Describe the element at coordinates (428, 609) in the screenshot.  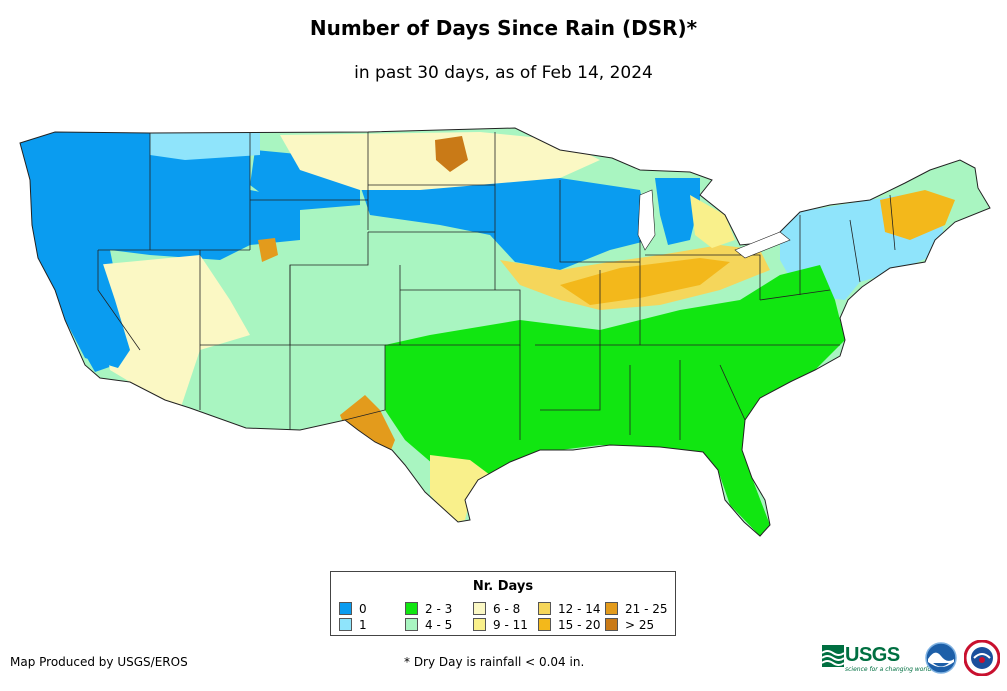
I see `legend-item-2: 2 - 3` at that location.